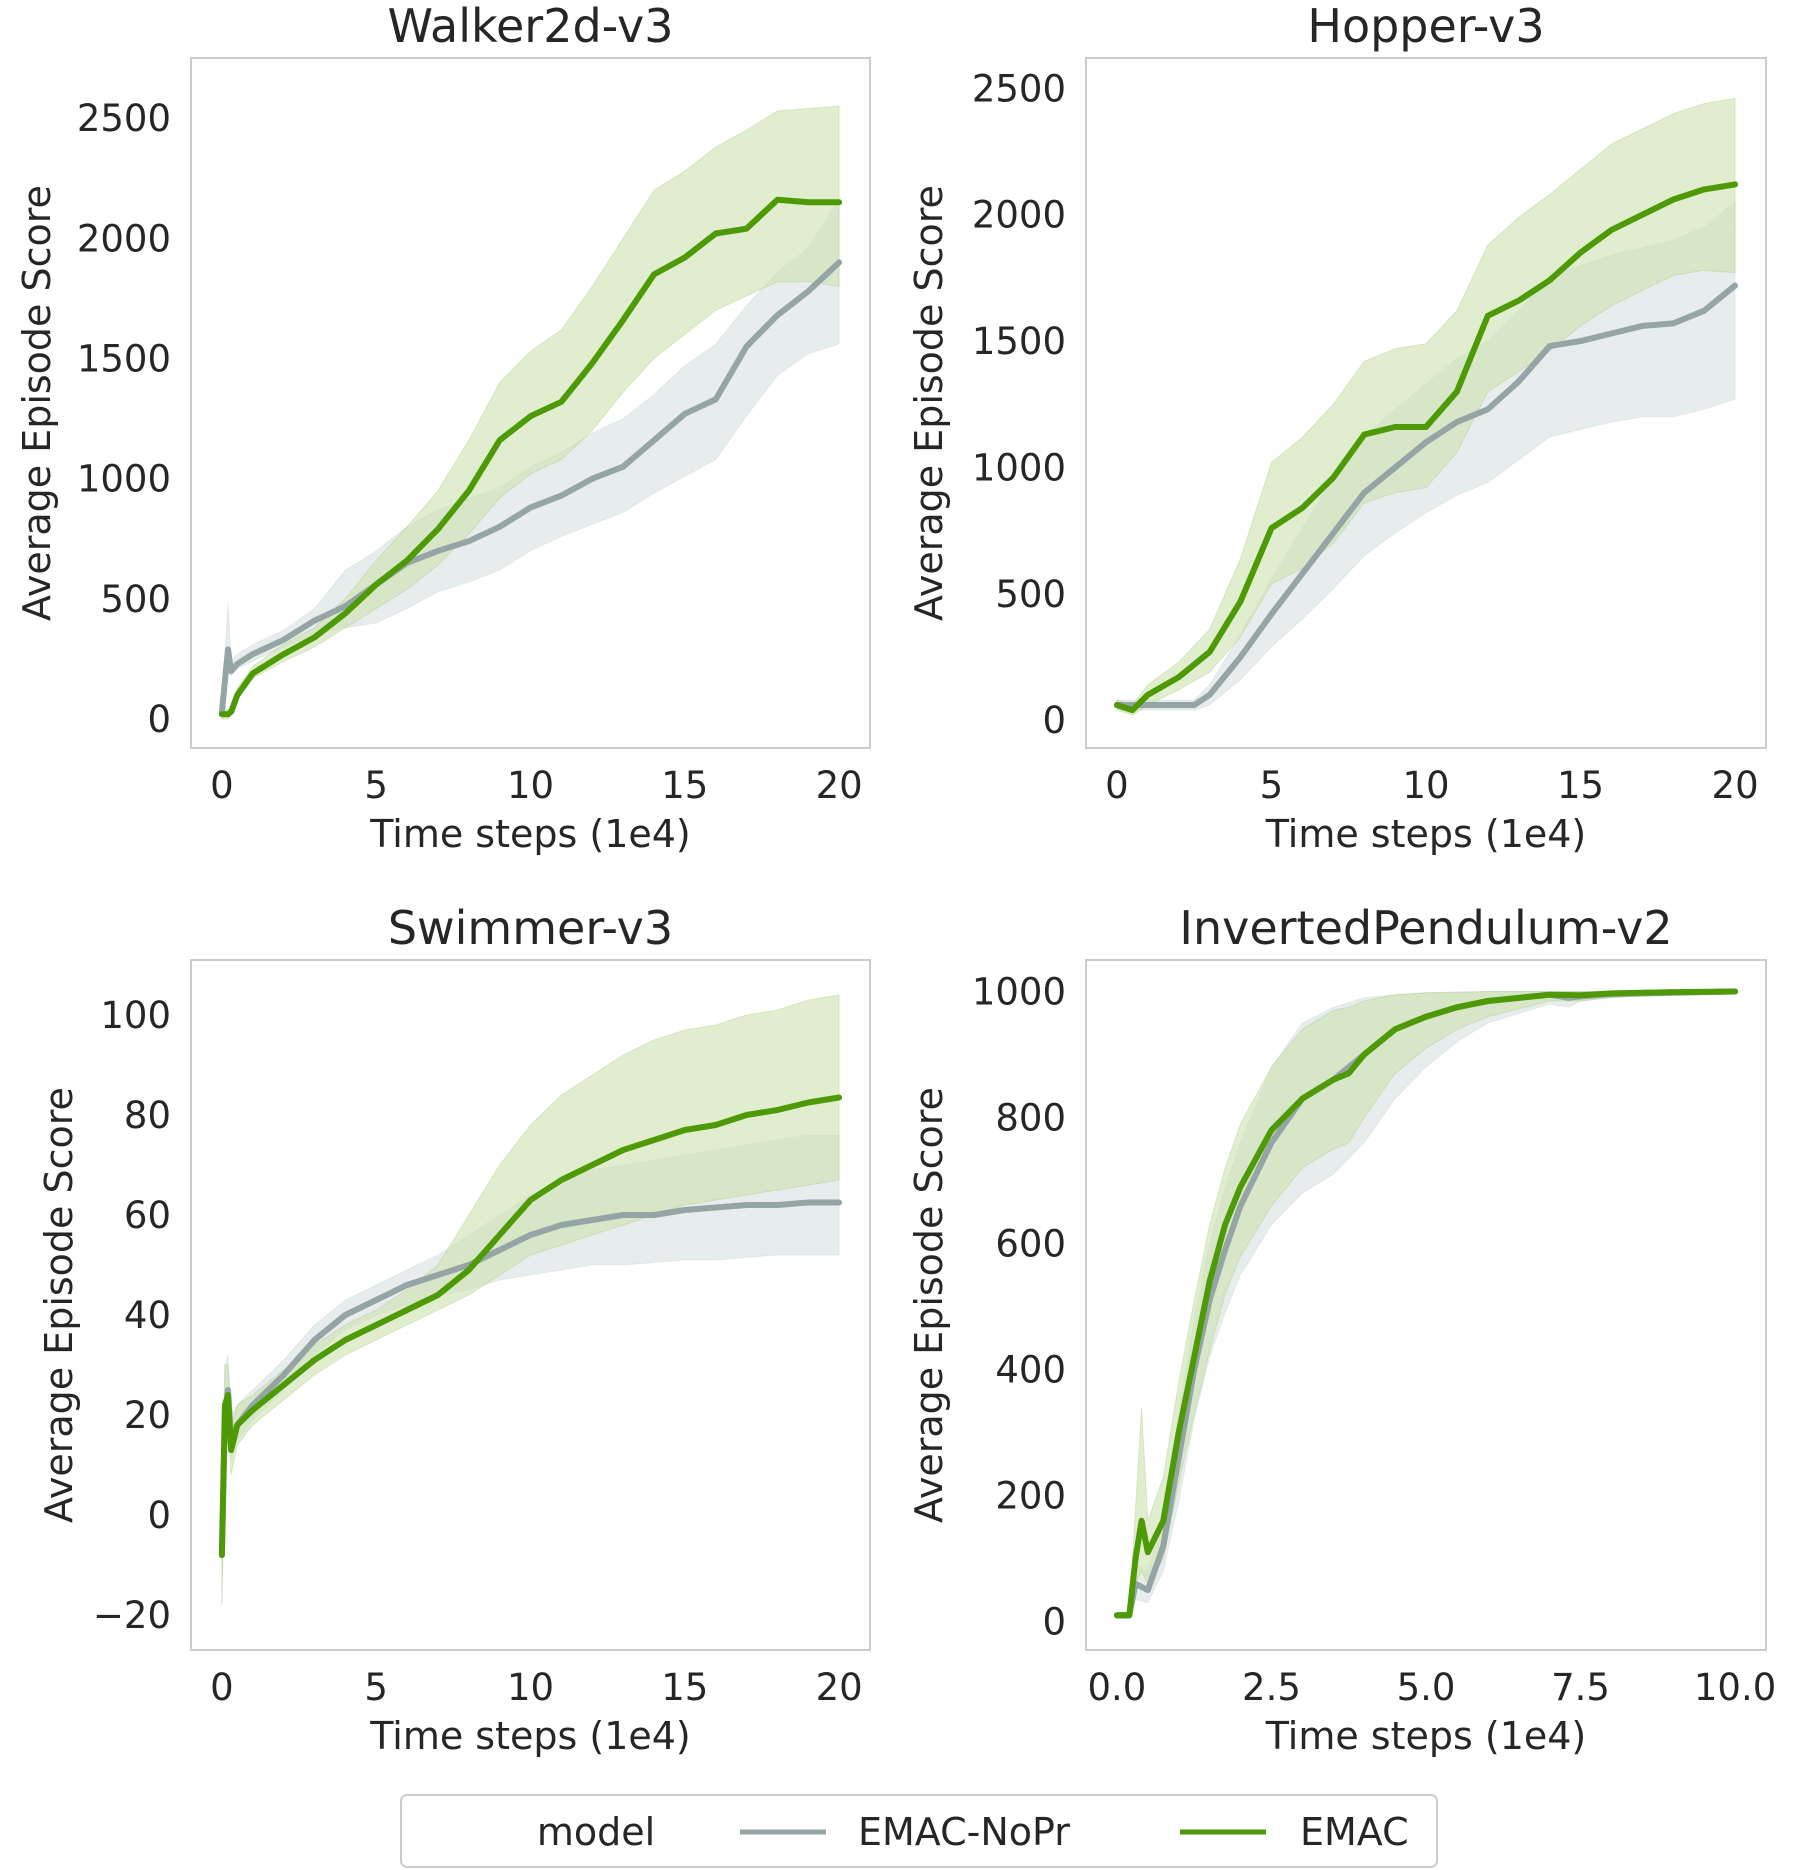  What do you see at coordinates (1030, 1244) in the screenshot?
I see `y-tick-label: 600` at bounding box center [1030, 1244].